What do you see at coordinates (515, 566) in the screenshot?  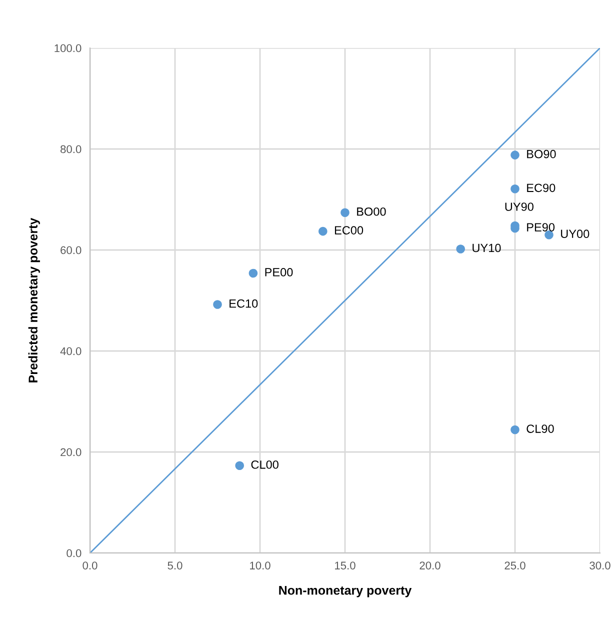 I see `x-tick-label: 25.0` at bounding box center [515, 566].